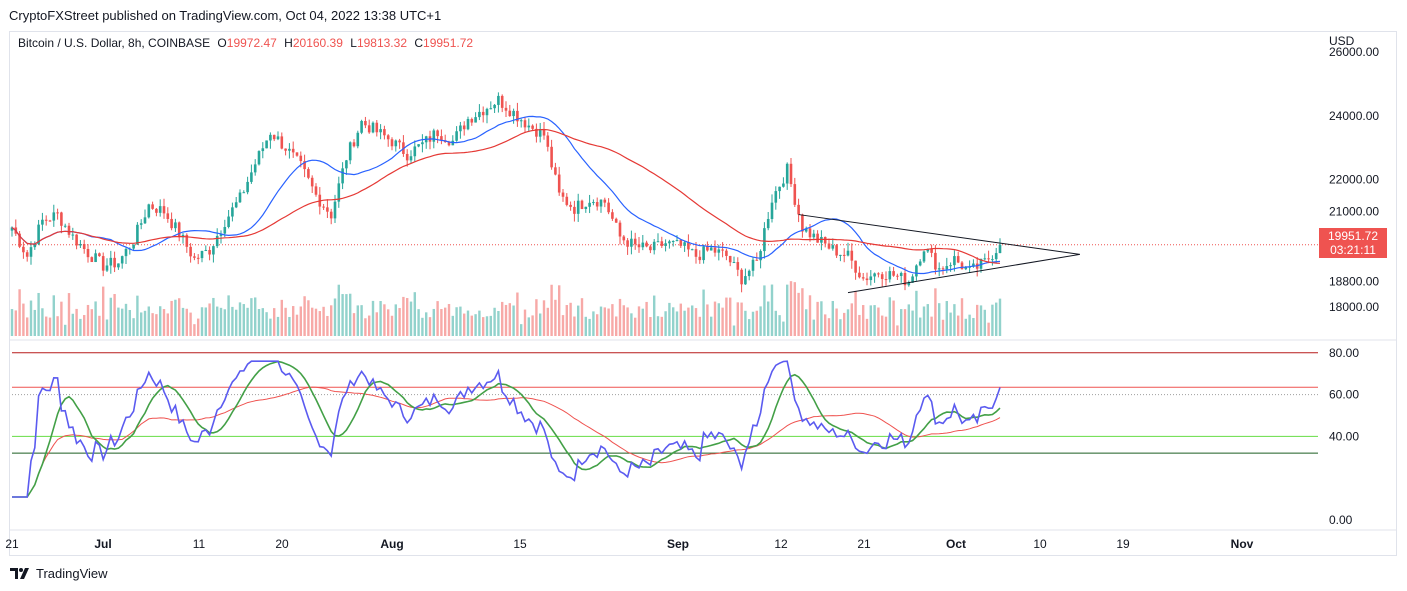 This screenshot has height=591, width=1407. What do you see at coordinates (19, 573) in the screenshot?
I see `tradingview-logo-icon` at bounding box center [19, 573].